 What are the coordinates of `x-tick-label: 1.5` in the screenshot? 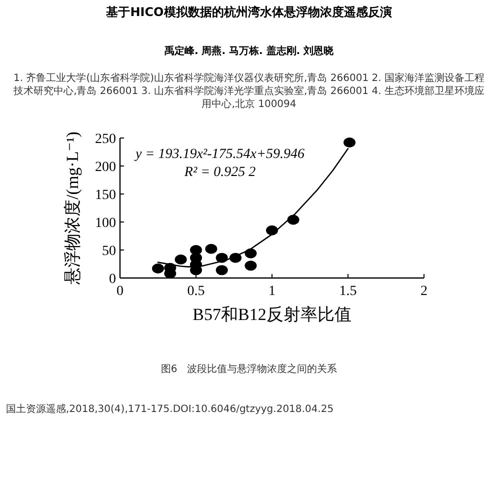 It's located at (348, 291).